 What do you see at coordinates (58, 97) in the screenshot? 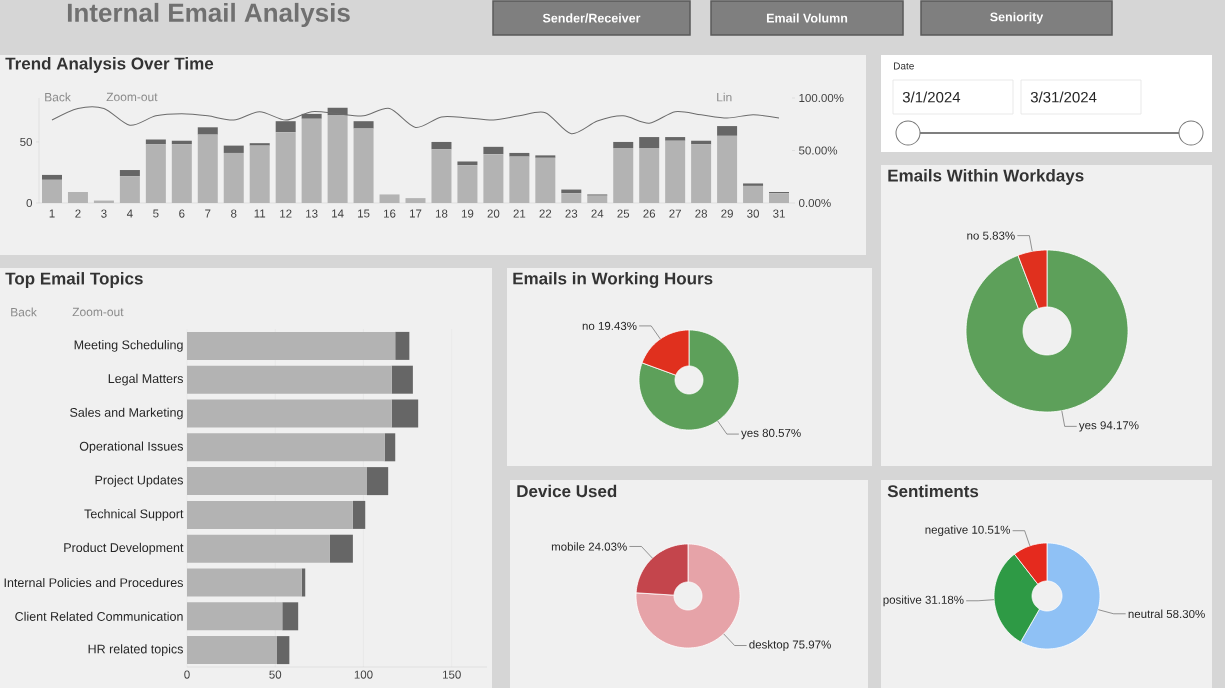
I see `annotation: Back` at bounding box center [58, 97].